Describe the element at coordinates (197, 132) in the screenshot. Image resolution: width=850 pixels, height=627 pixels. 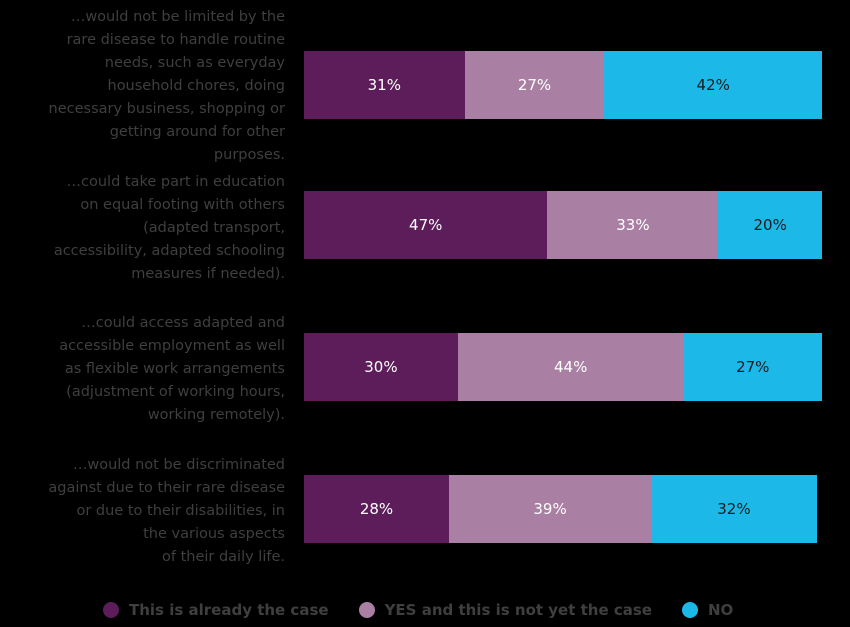
I see `row-label-line: getting around for other` at that location.